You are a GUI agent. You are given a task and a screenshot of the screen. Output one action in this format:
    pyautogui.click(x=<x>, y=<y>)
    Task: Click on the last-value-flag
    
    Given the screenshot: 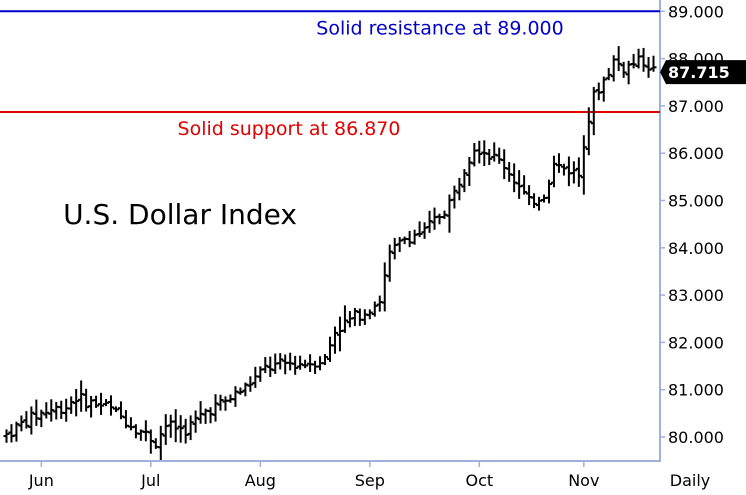 What is the action you would take?
    pyautogui.click(x=703, y=72)
    